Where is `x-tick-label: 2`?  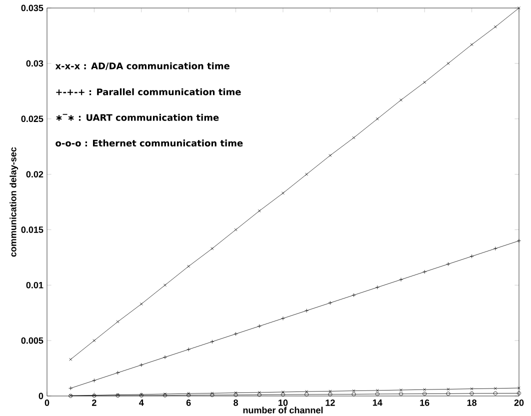 x-tick-label: 2 is located at coordinates (94, 403).